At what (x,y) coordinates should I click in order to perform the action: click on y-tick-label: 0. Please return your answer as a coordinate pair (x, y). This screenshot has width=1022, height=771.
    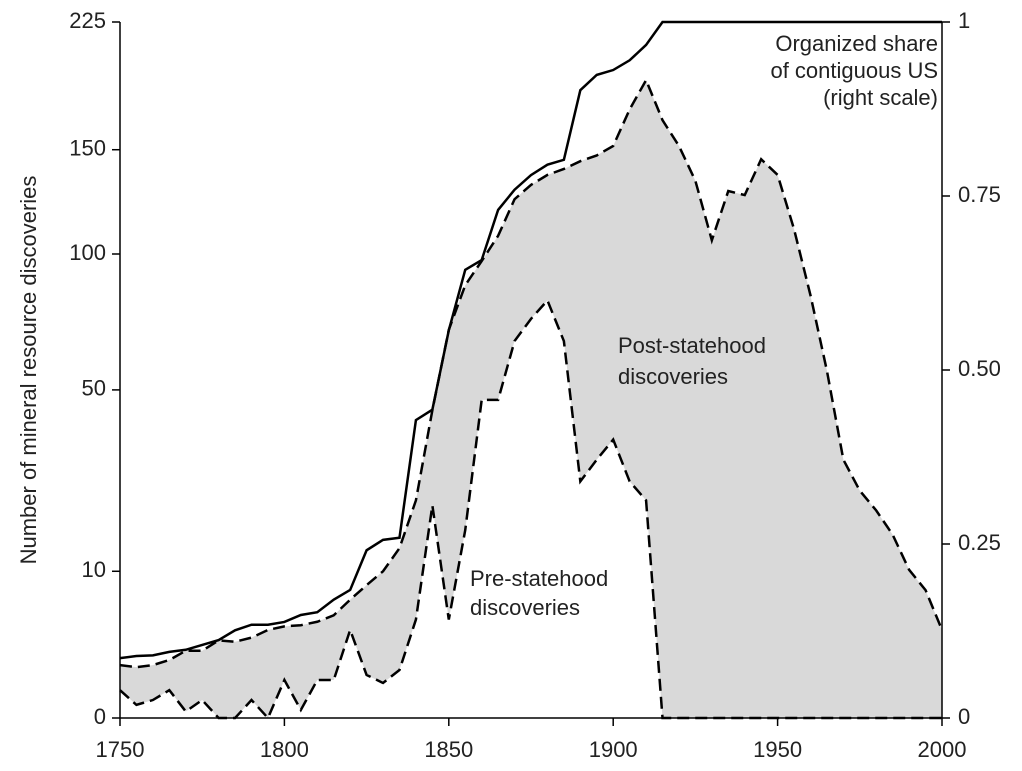
    Looking at the image, I should click on (100, 716).